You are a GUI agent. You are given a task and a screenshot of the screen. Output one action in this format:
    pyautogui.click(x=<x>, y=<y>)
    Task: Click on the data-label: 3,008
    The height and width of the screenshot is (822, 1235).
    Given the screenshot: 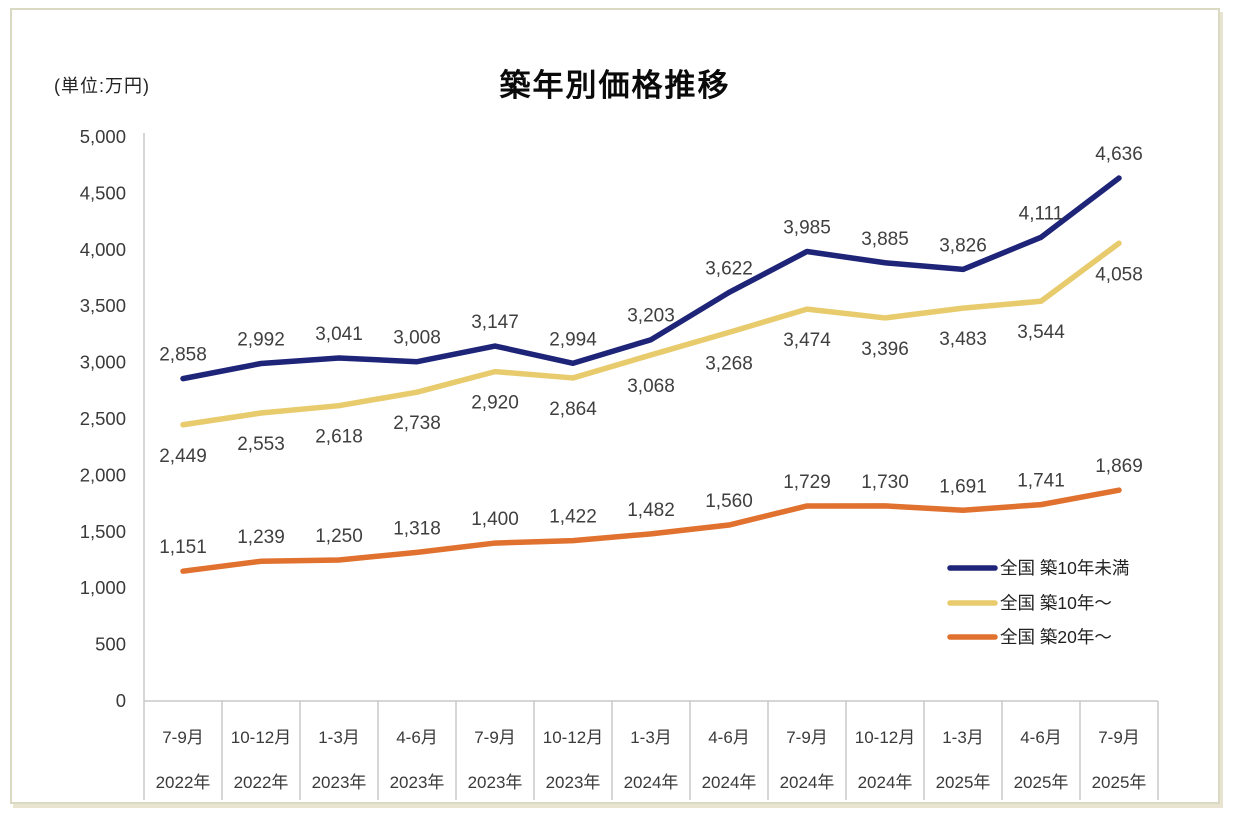 What is the action you would take?
    pyautogui.click(x=417, y=338)
    